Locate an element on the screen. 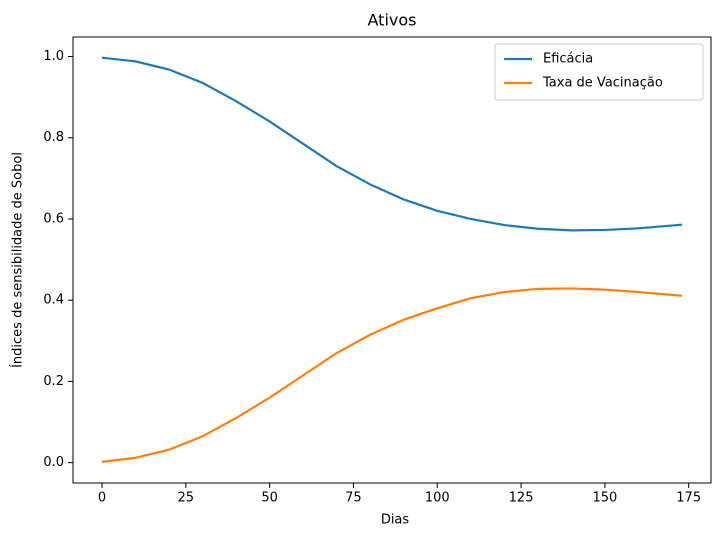 The height and width of the screenshot is (533, 712). chart-title: Ativos is located at coordinates (392, 20).